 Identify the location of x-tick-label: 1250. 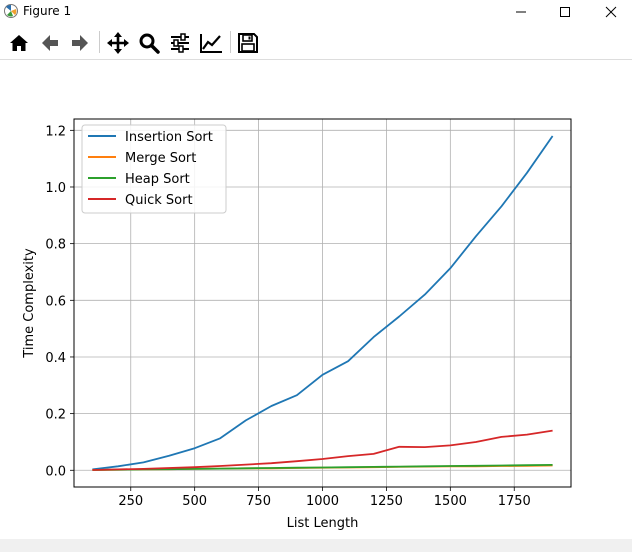
(386, 501).